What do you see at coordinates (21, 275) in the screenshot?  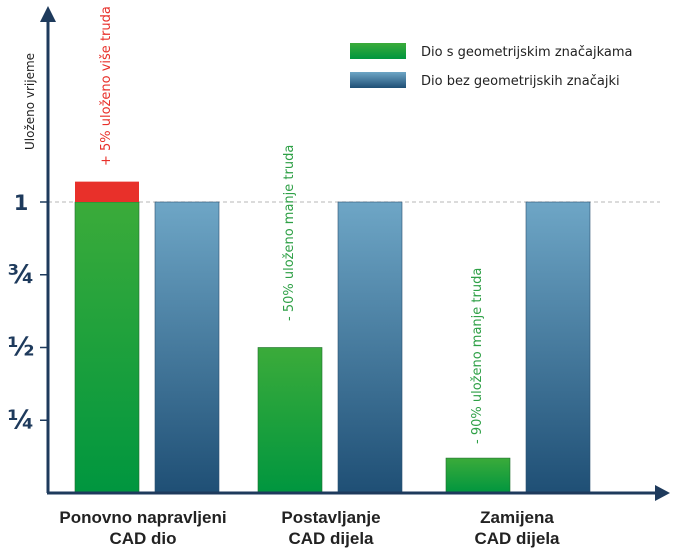 I see `y-tick-label: ¾` at bounding box center [21, 275].